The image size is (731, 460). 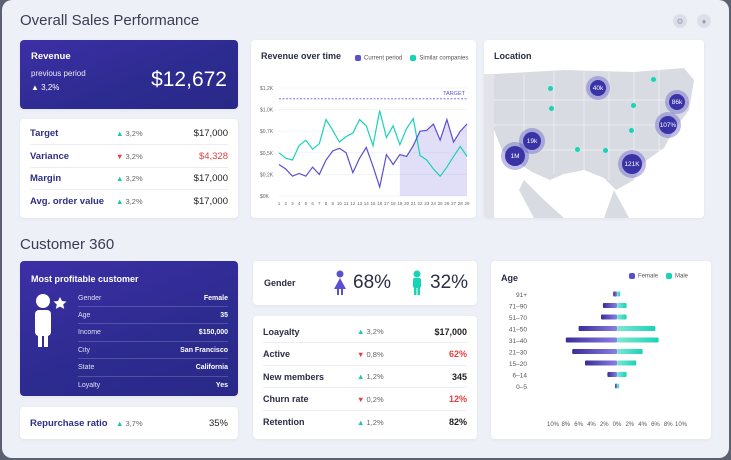 I want to click on settings-icon: ⚙, so click(x=680, y=21).